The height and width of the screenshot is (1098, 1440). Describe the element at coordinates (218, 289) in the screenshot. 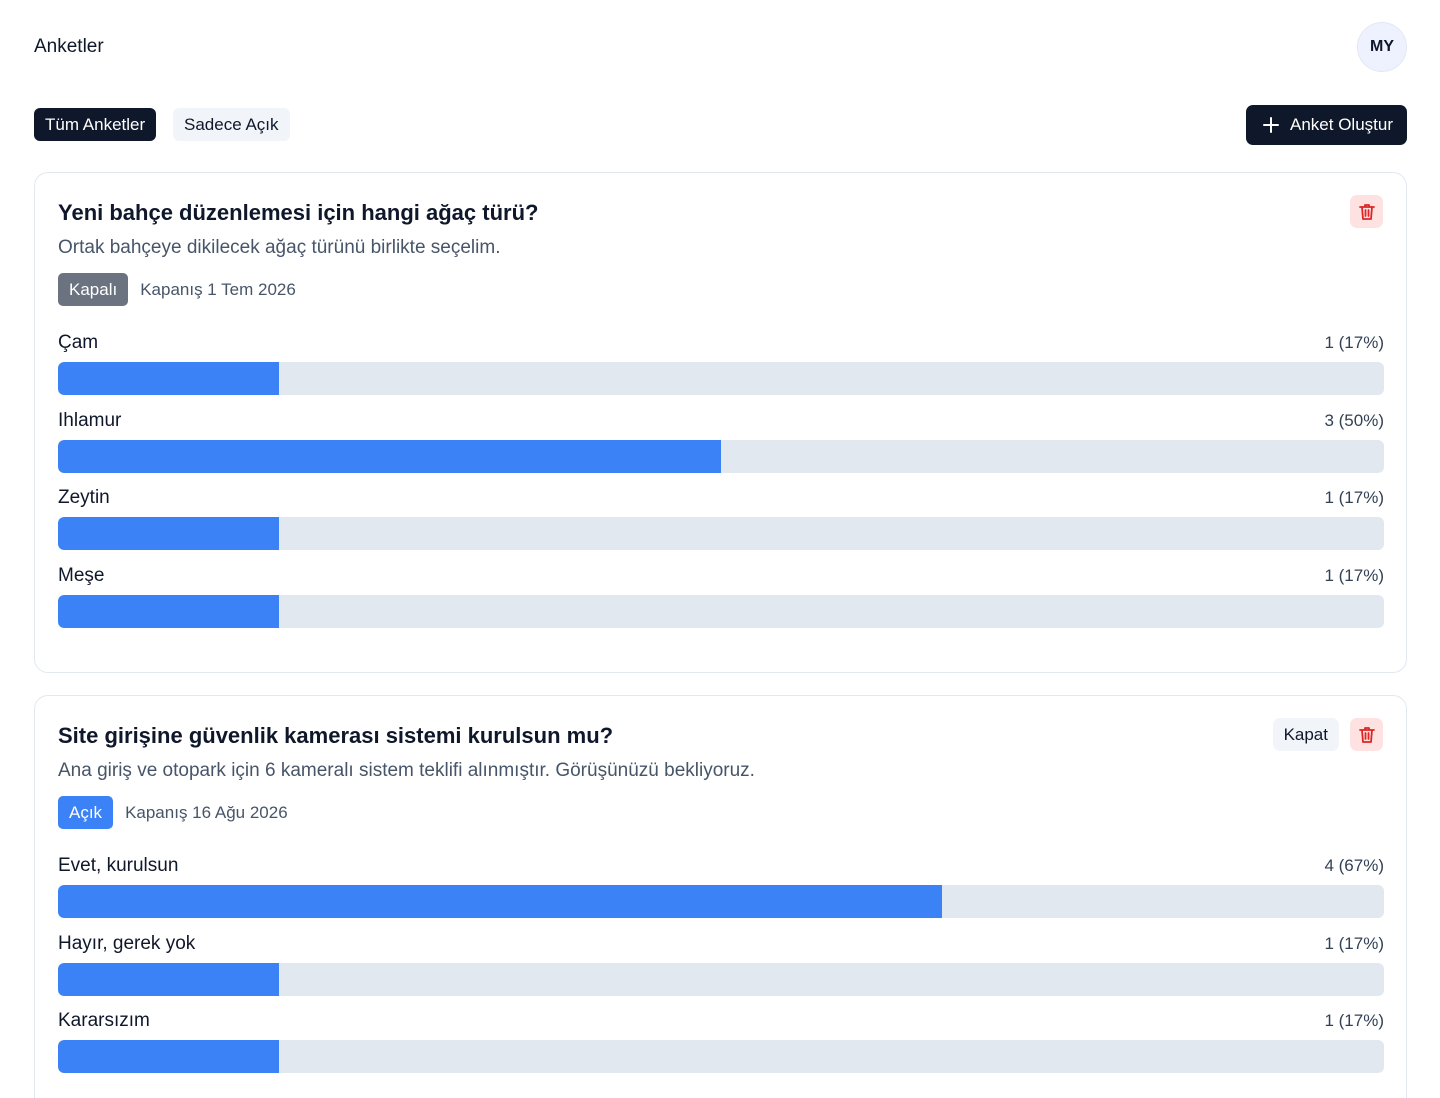

I see `closing-date: Kapanış 1 Tem 2026` at that location.